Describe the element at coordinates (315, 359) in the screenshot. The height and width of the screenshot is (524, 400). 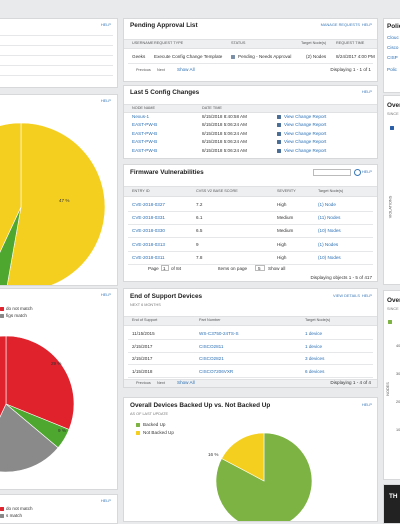
I see `devices-link: 3 devices` at that location.